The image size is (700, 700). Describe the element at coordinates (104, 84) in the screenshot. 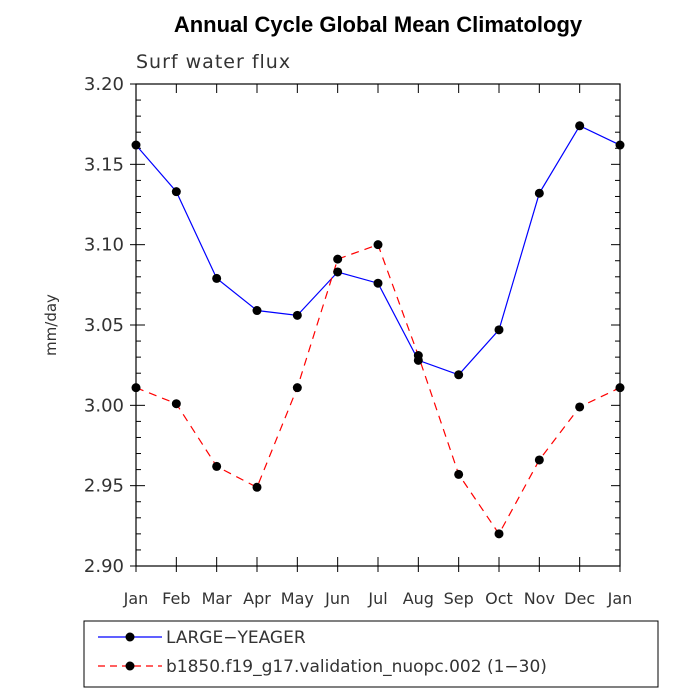

I see `y-tick-label: 3.20` at that location.